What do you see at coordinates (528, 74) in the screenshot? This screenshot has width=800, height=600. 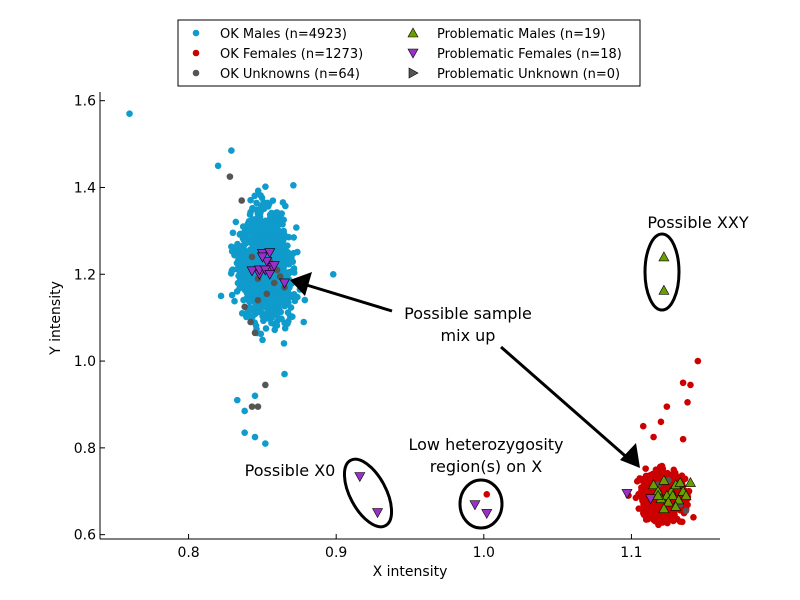 I see `legend-label: Problematic Unknown (n=0)` at bounding box center [528, 74].